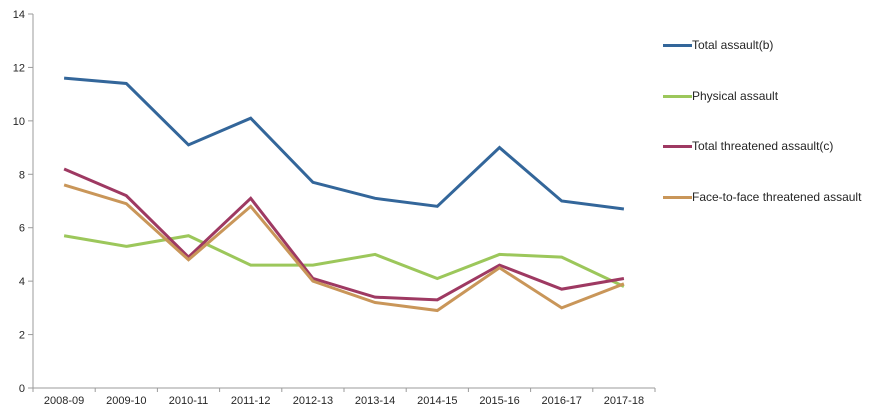 Image resolution: width=869 pixels, height=416 pixels. I want to click on x-axis-category-label: 2015-16, so click(499, 401).